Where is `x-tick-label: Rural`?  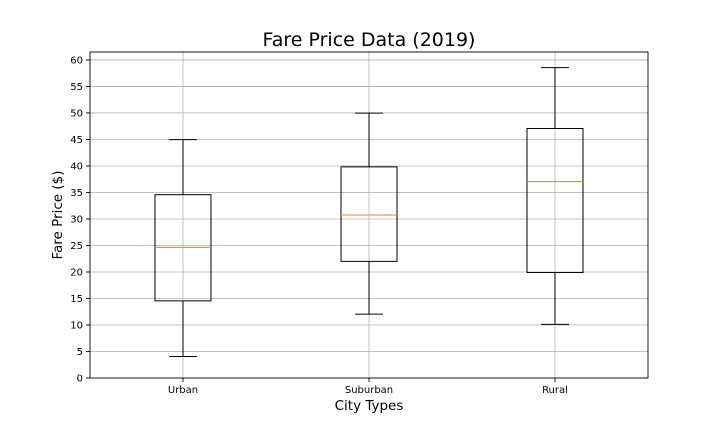
x-tick-label: Rural is located at coordinates (555, 390).